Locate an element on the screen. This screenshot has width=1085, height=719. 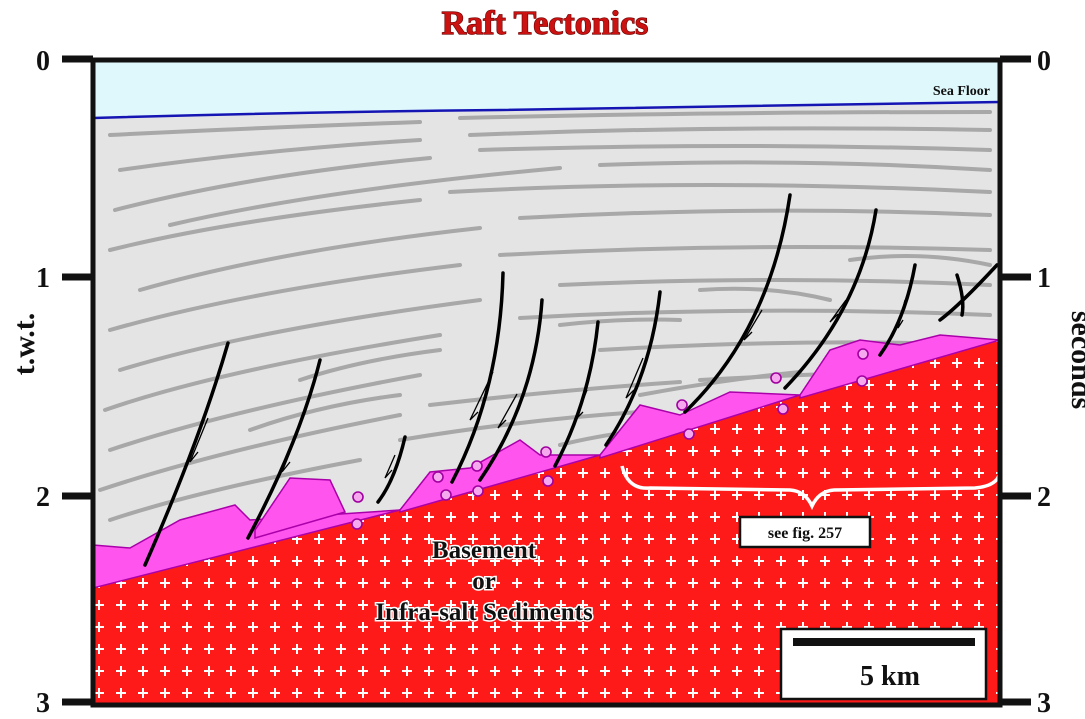
see-figure-label: see fig. 257 is located at coordinates (805, 533).